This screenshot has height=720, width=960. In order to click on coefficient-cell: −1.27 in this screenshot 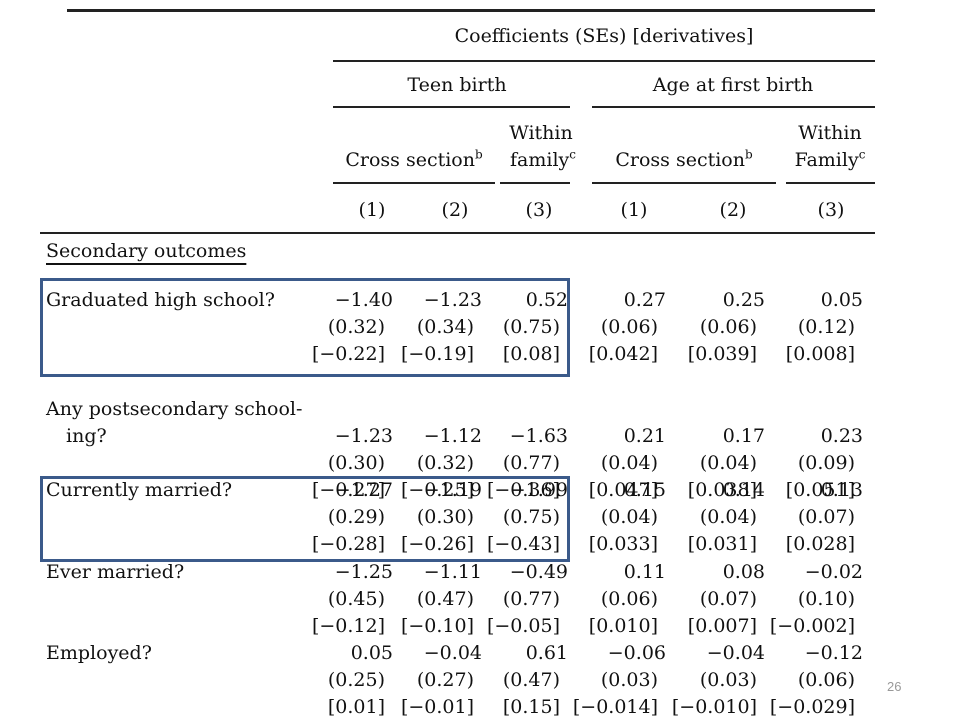, I will do `click(363, 490)`.